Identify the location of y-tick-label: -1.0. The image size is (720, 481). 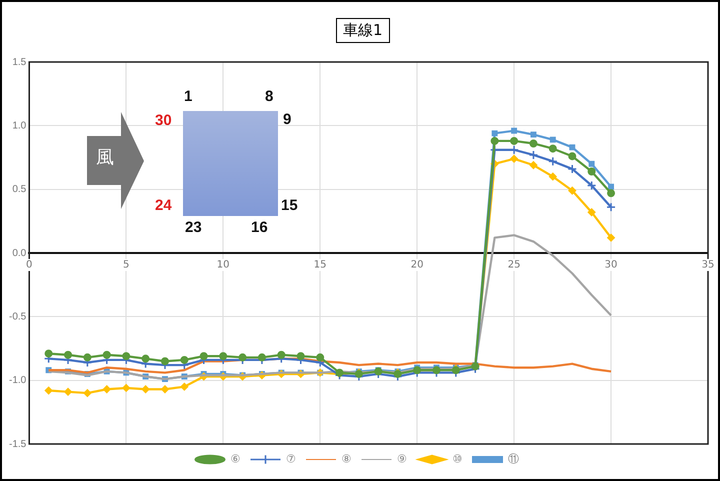
(17, 380).